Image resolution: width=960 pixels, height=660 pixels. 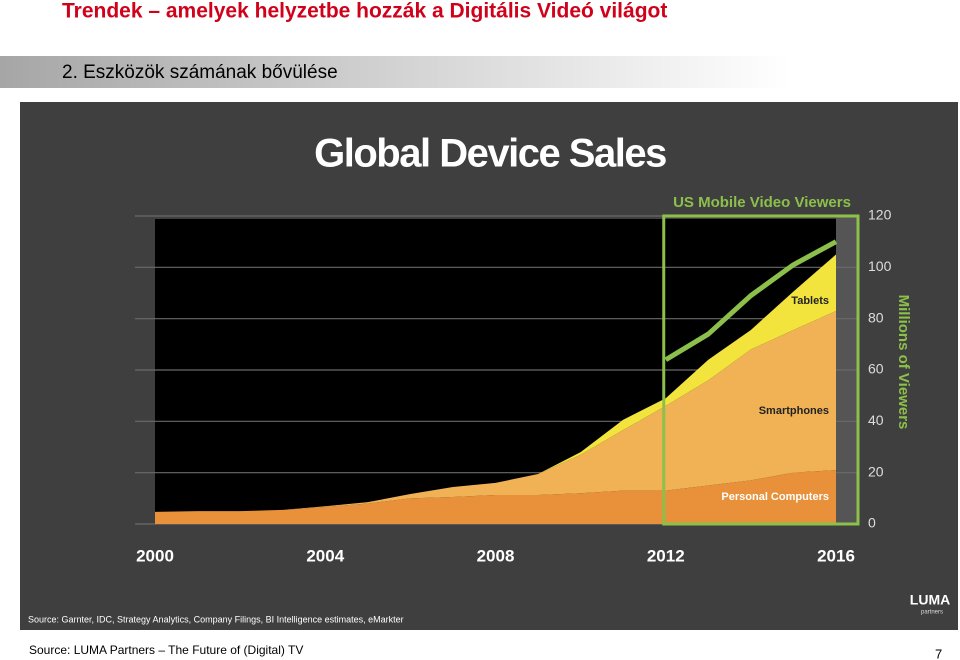 I want to click on series-label: Smartphones, so click(x=794, y=411).